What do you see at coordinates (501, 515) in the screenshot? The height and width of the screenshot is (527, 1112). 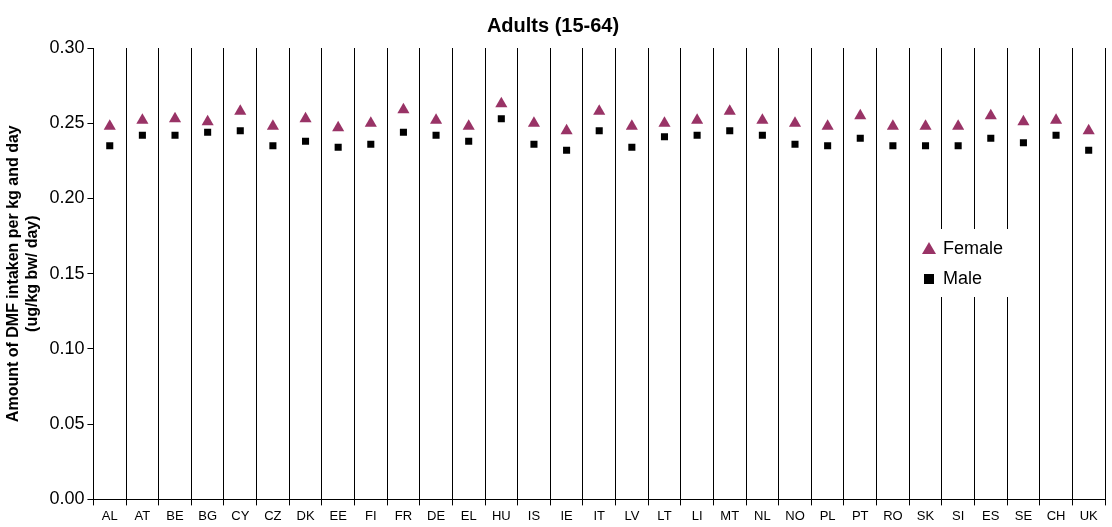 I see `x-tick-label: HU` at bounding box center [501, 515].